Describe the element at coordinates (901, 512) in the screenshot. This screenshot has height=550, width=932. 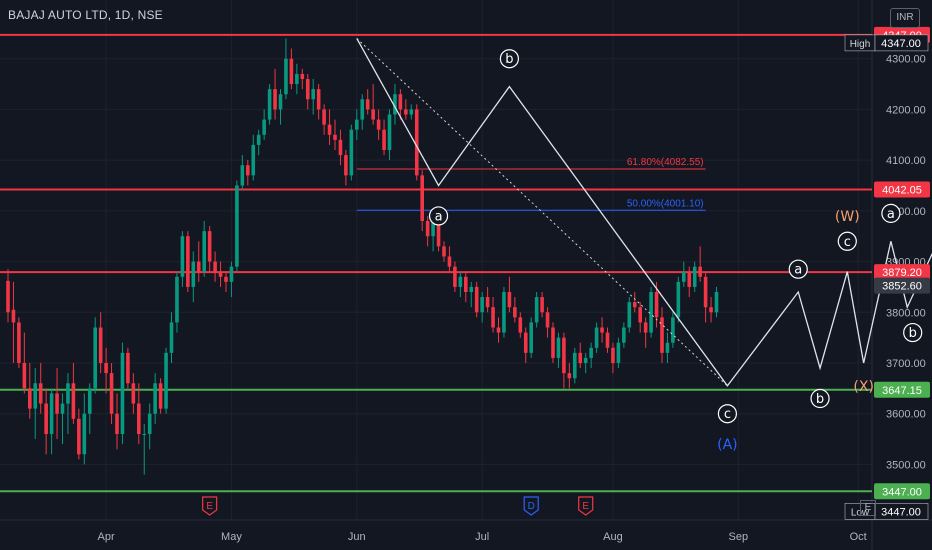
I see `highlow-price-label: 3447.00` at that location.